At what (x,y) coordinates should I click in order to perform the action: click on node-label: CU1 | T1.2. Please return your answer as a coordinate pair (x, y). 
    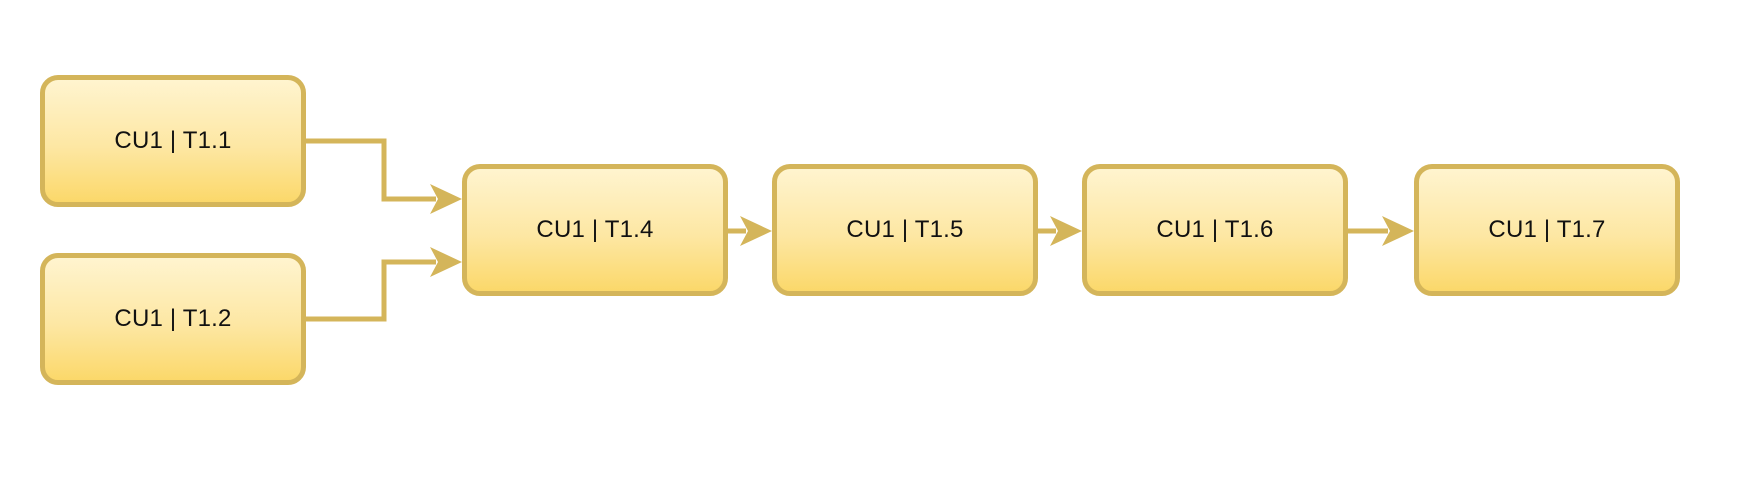
    Looking at the image, I should click on (173, 318).